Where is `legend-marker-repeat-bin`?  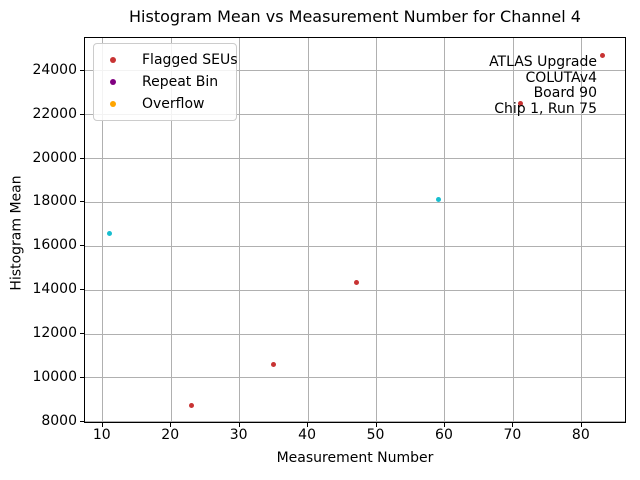
legend-marker-repeat-bin is located at coordinates (113, 82).